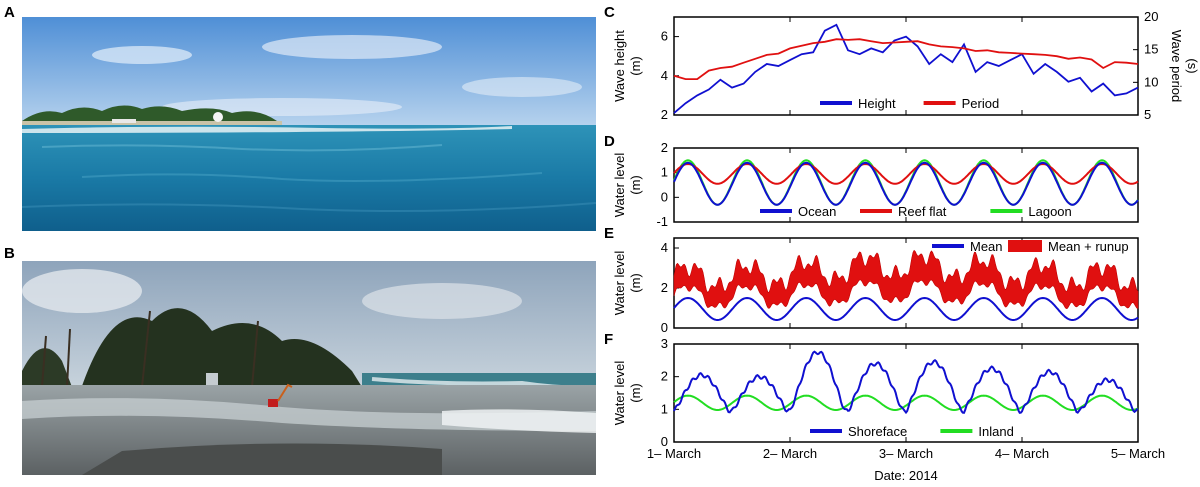  Describe the element at coordinates (664, 147) in the screenshot. I see `chart-d-ytick-label: 2` at that location.